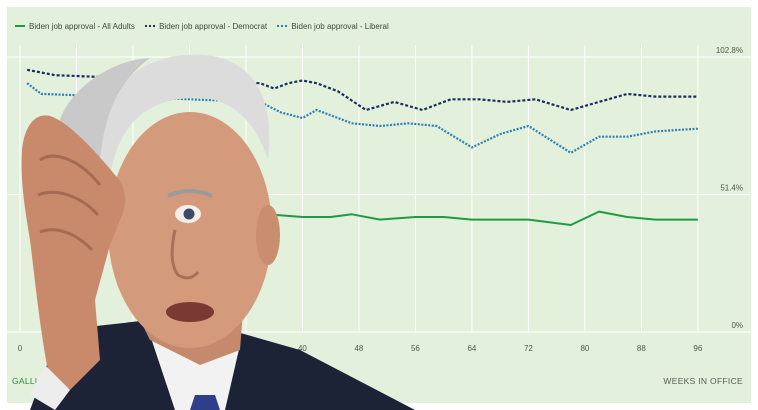 Image resolution: width=758 pixels, height=410 pixels. Describe the element at coordinates (641, 348) in the screenshot. I see `x-tick-label: 88` at that location.